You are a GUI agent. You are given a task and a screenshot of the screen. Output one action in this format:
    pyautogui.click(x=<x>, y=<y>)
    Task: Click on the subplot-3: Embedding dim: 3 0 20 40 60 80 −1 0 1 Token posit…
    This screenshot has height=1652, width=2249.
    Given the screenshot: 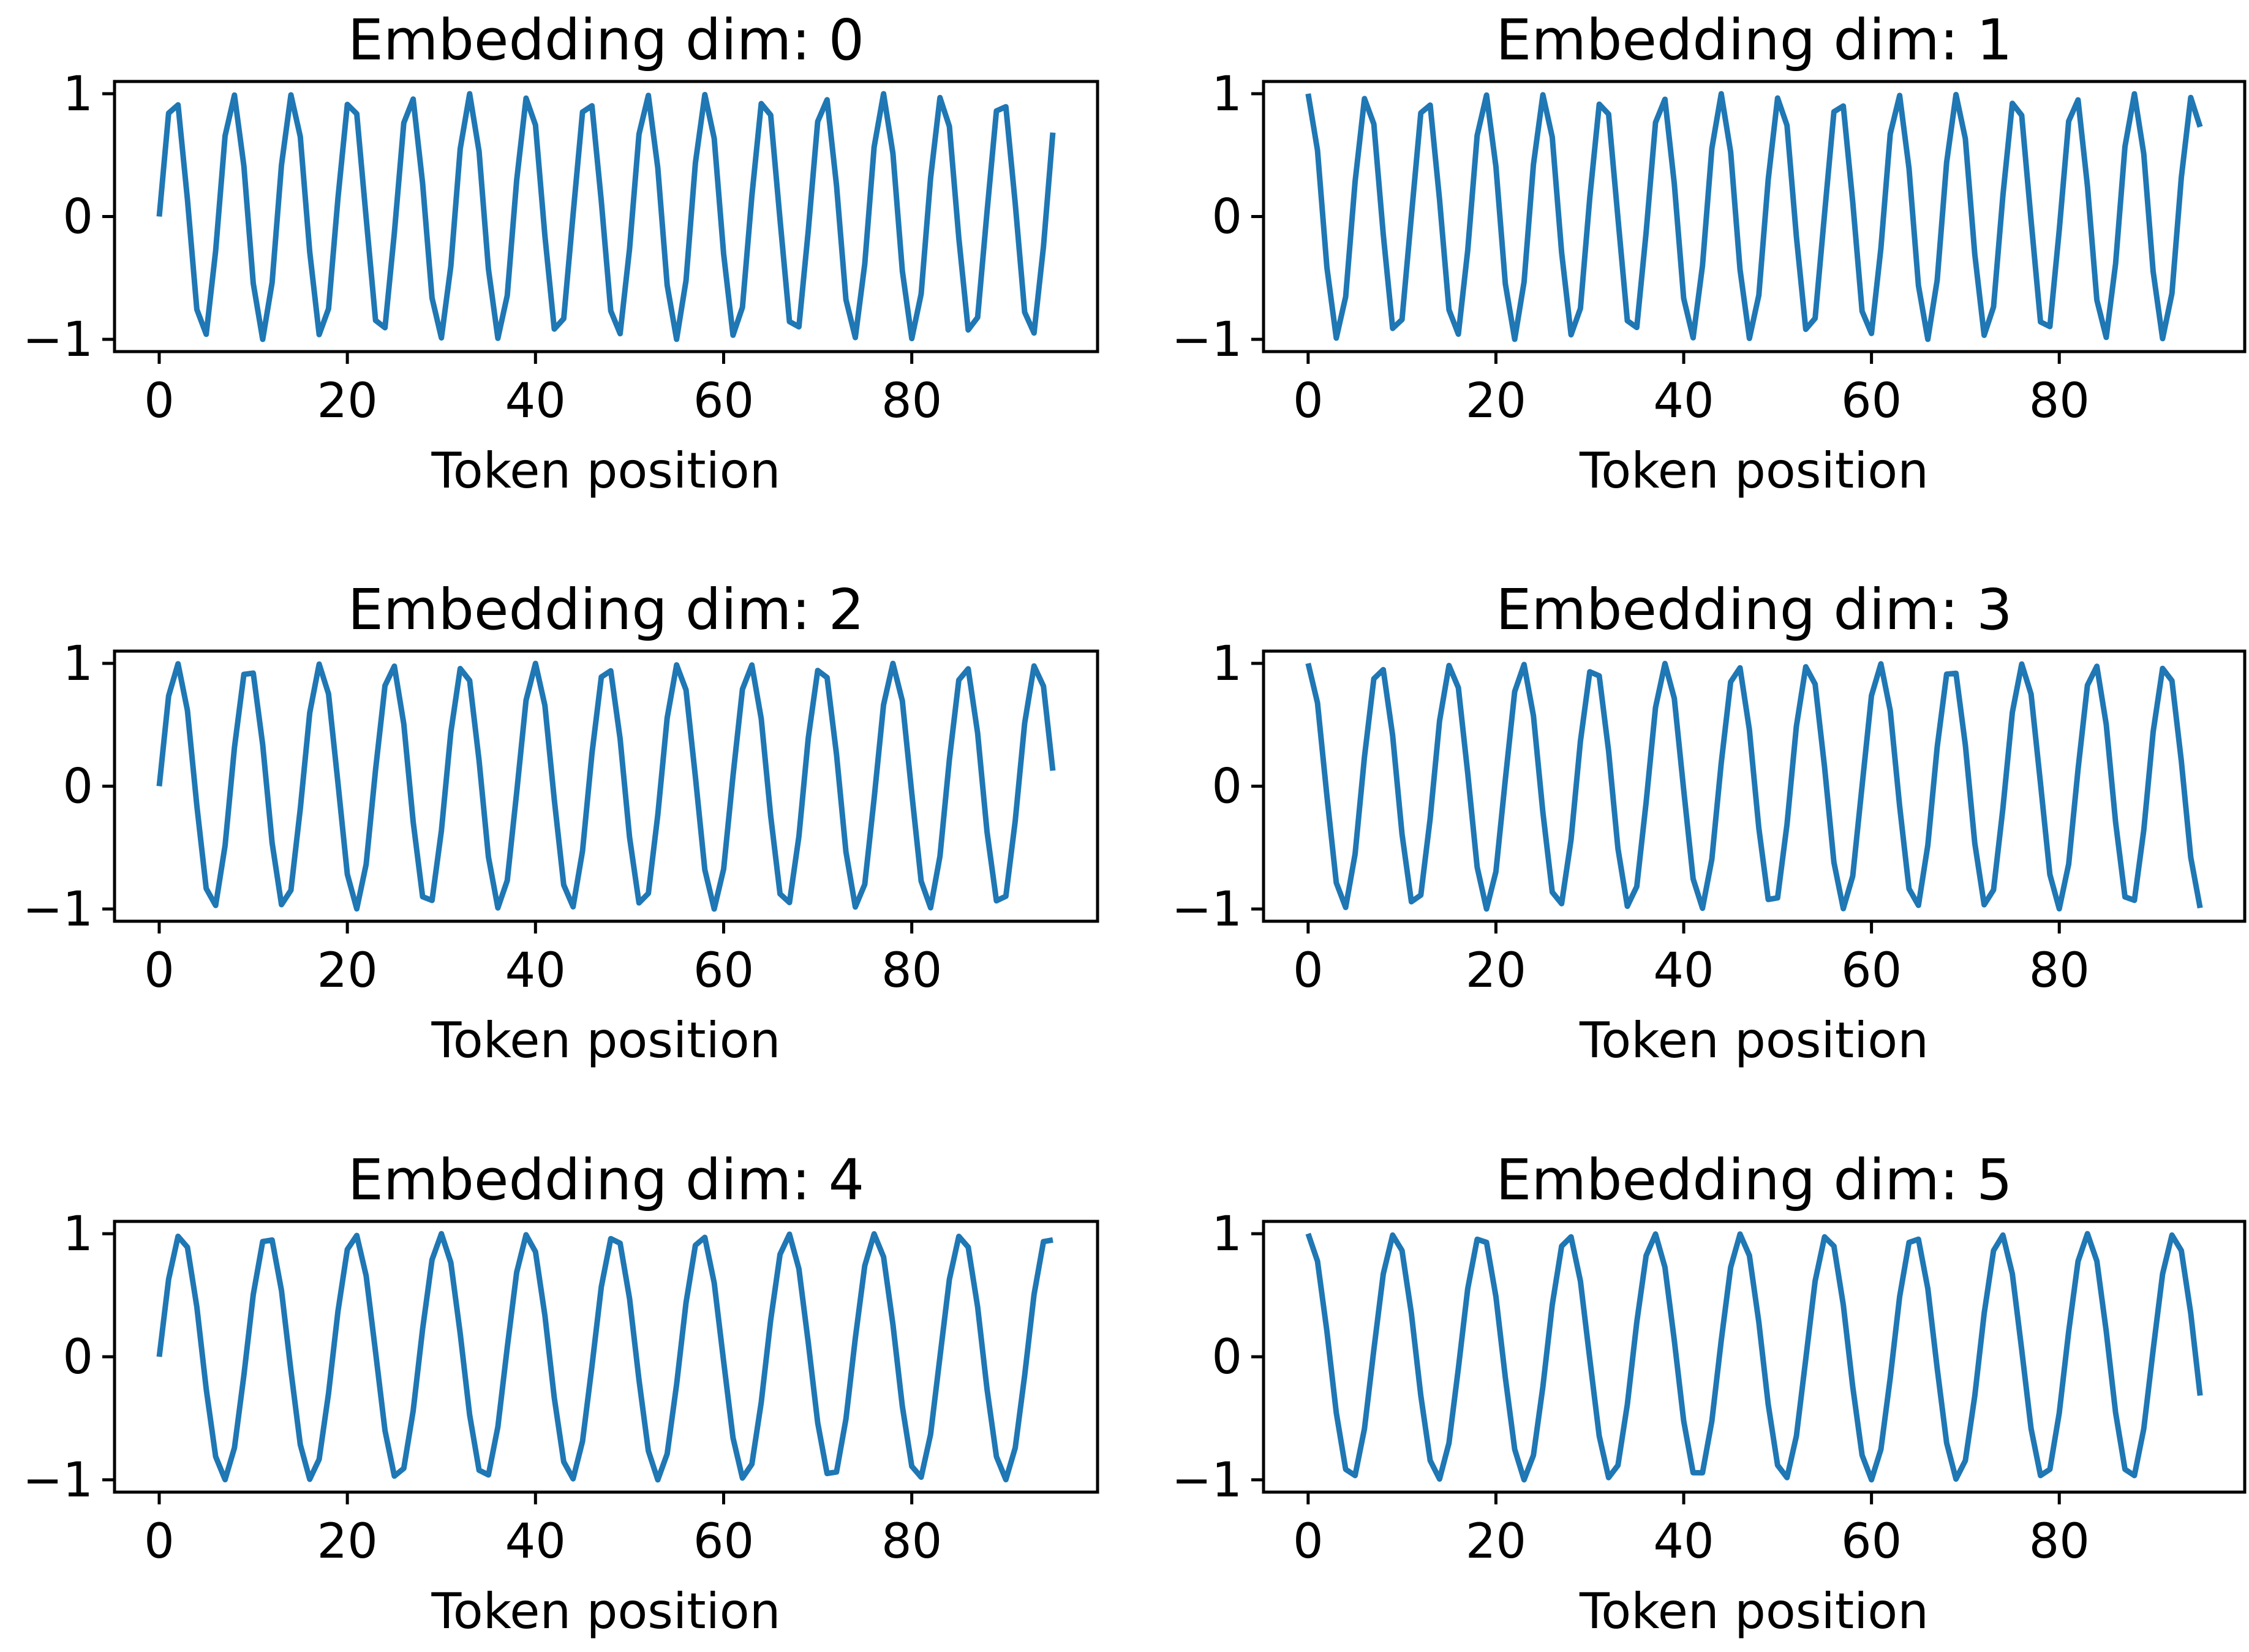 What is the action you would take?
    pyautogui.click(x=1709, y=823)
    